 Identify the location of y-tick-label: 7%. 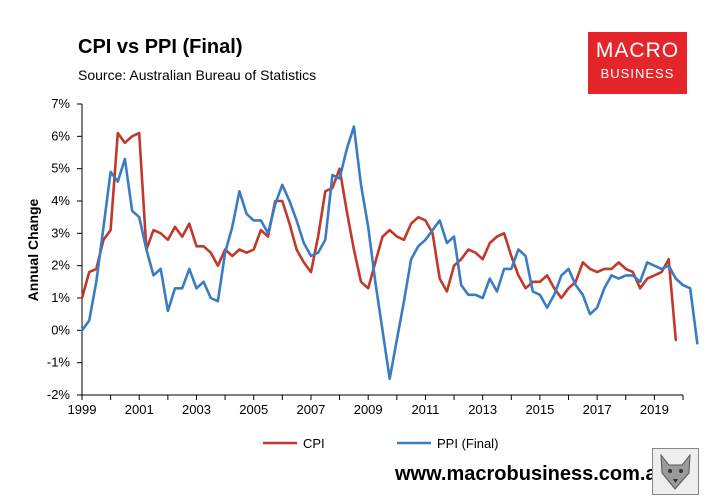
(60, 103).